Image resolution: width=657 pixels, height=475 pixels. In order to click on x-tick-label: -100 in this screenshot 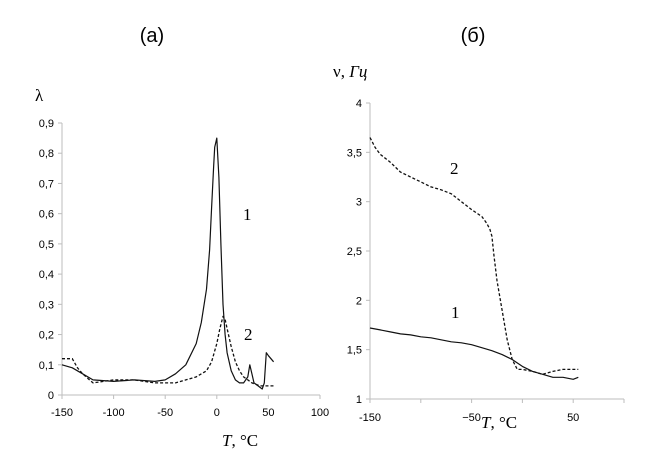, I will do `click(114, 413)`.